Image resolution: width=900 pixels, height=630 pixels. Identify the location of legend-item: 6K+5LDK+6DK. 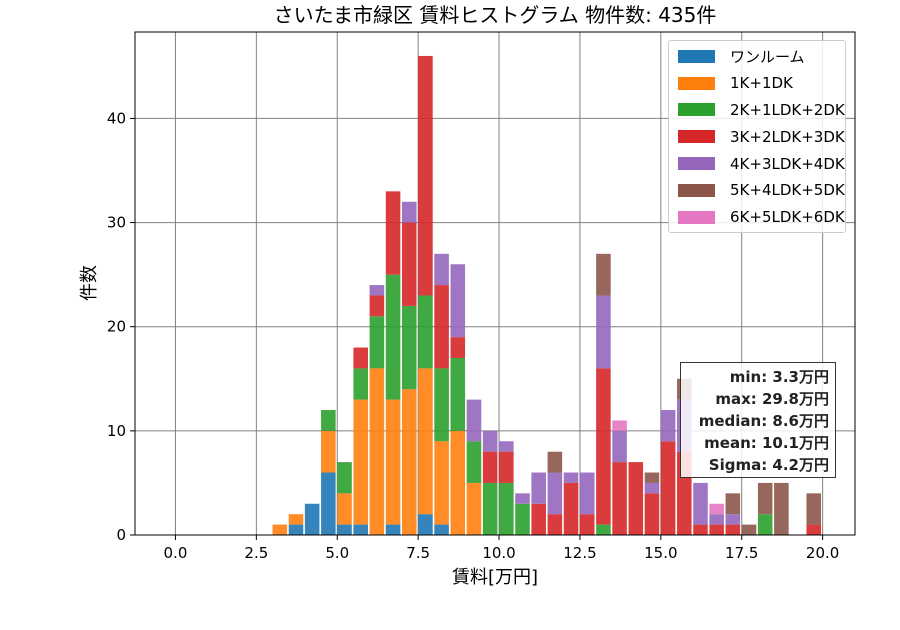
(757, 217).